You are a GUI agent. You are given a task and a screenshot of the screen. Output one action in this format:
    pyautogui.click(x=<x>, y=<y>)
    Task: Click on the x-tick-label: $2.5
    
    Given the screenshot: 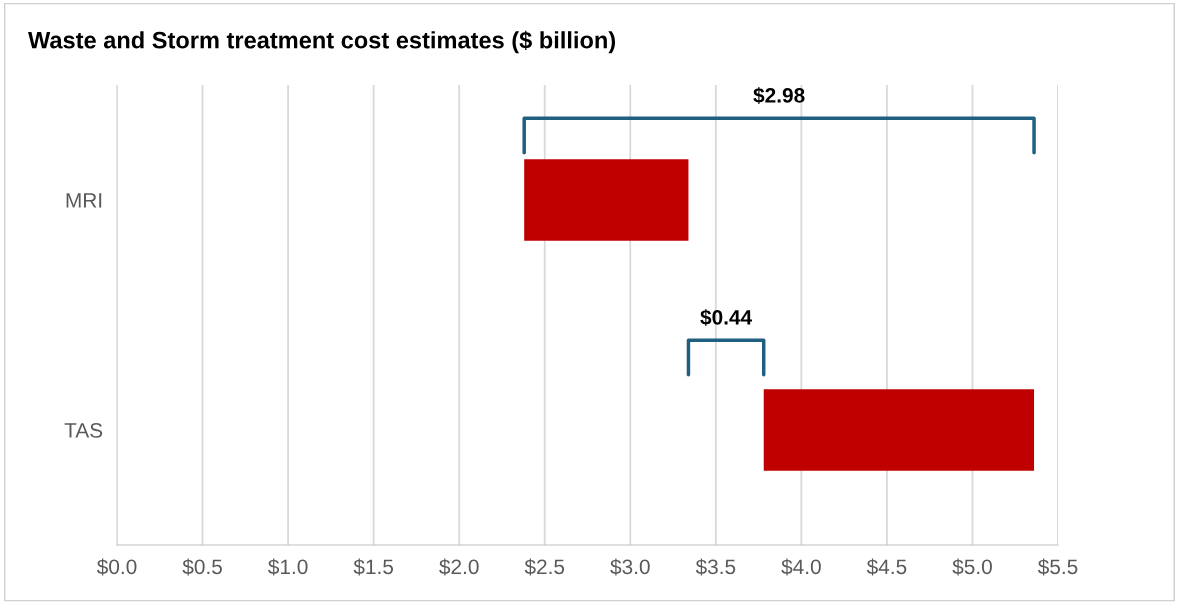 What is the action you would take?
    pyautogui.click(x=544, y=567)
    